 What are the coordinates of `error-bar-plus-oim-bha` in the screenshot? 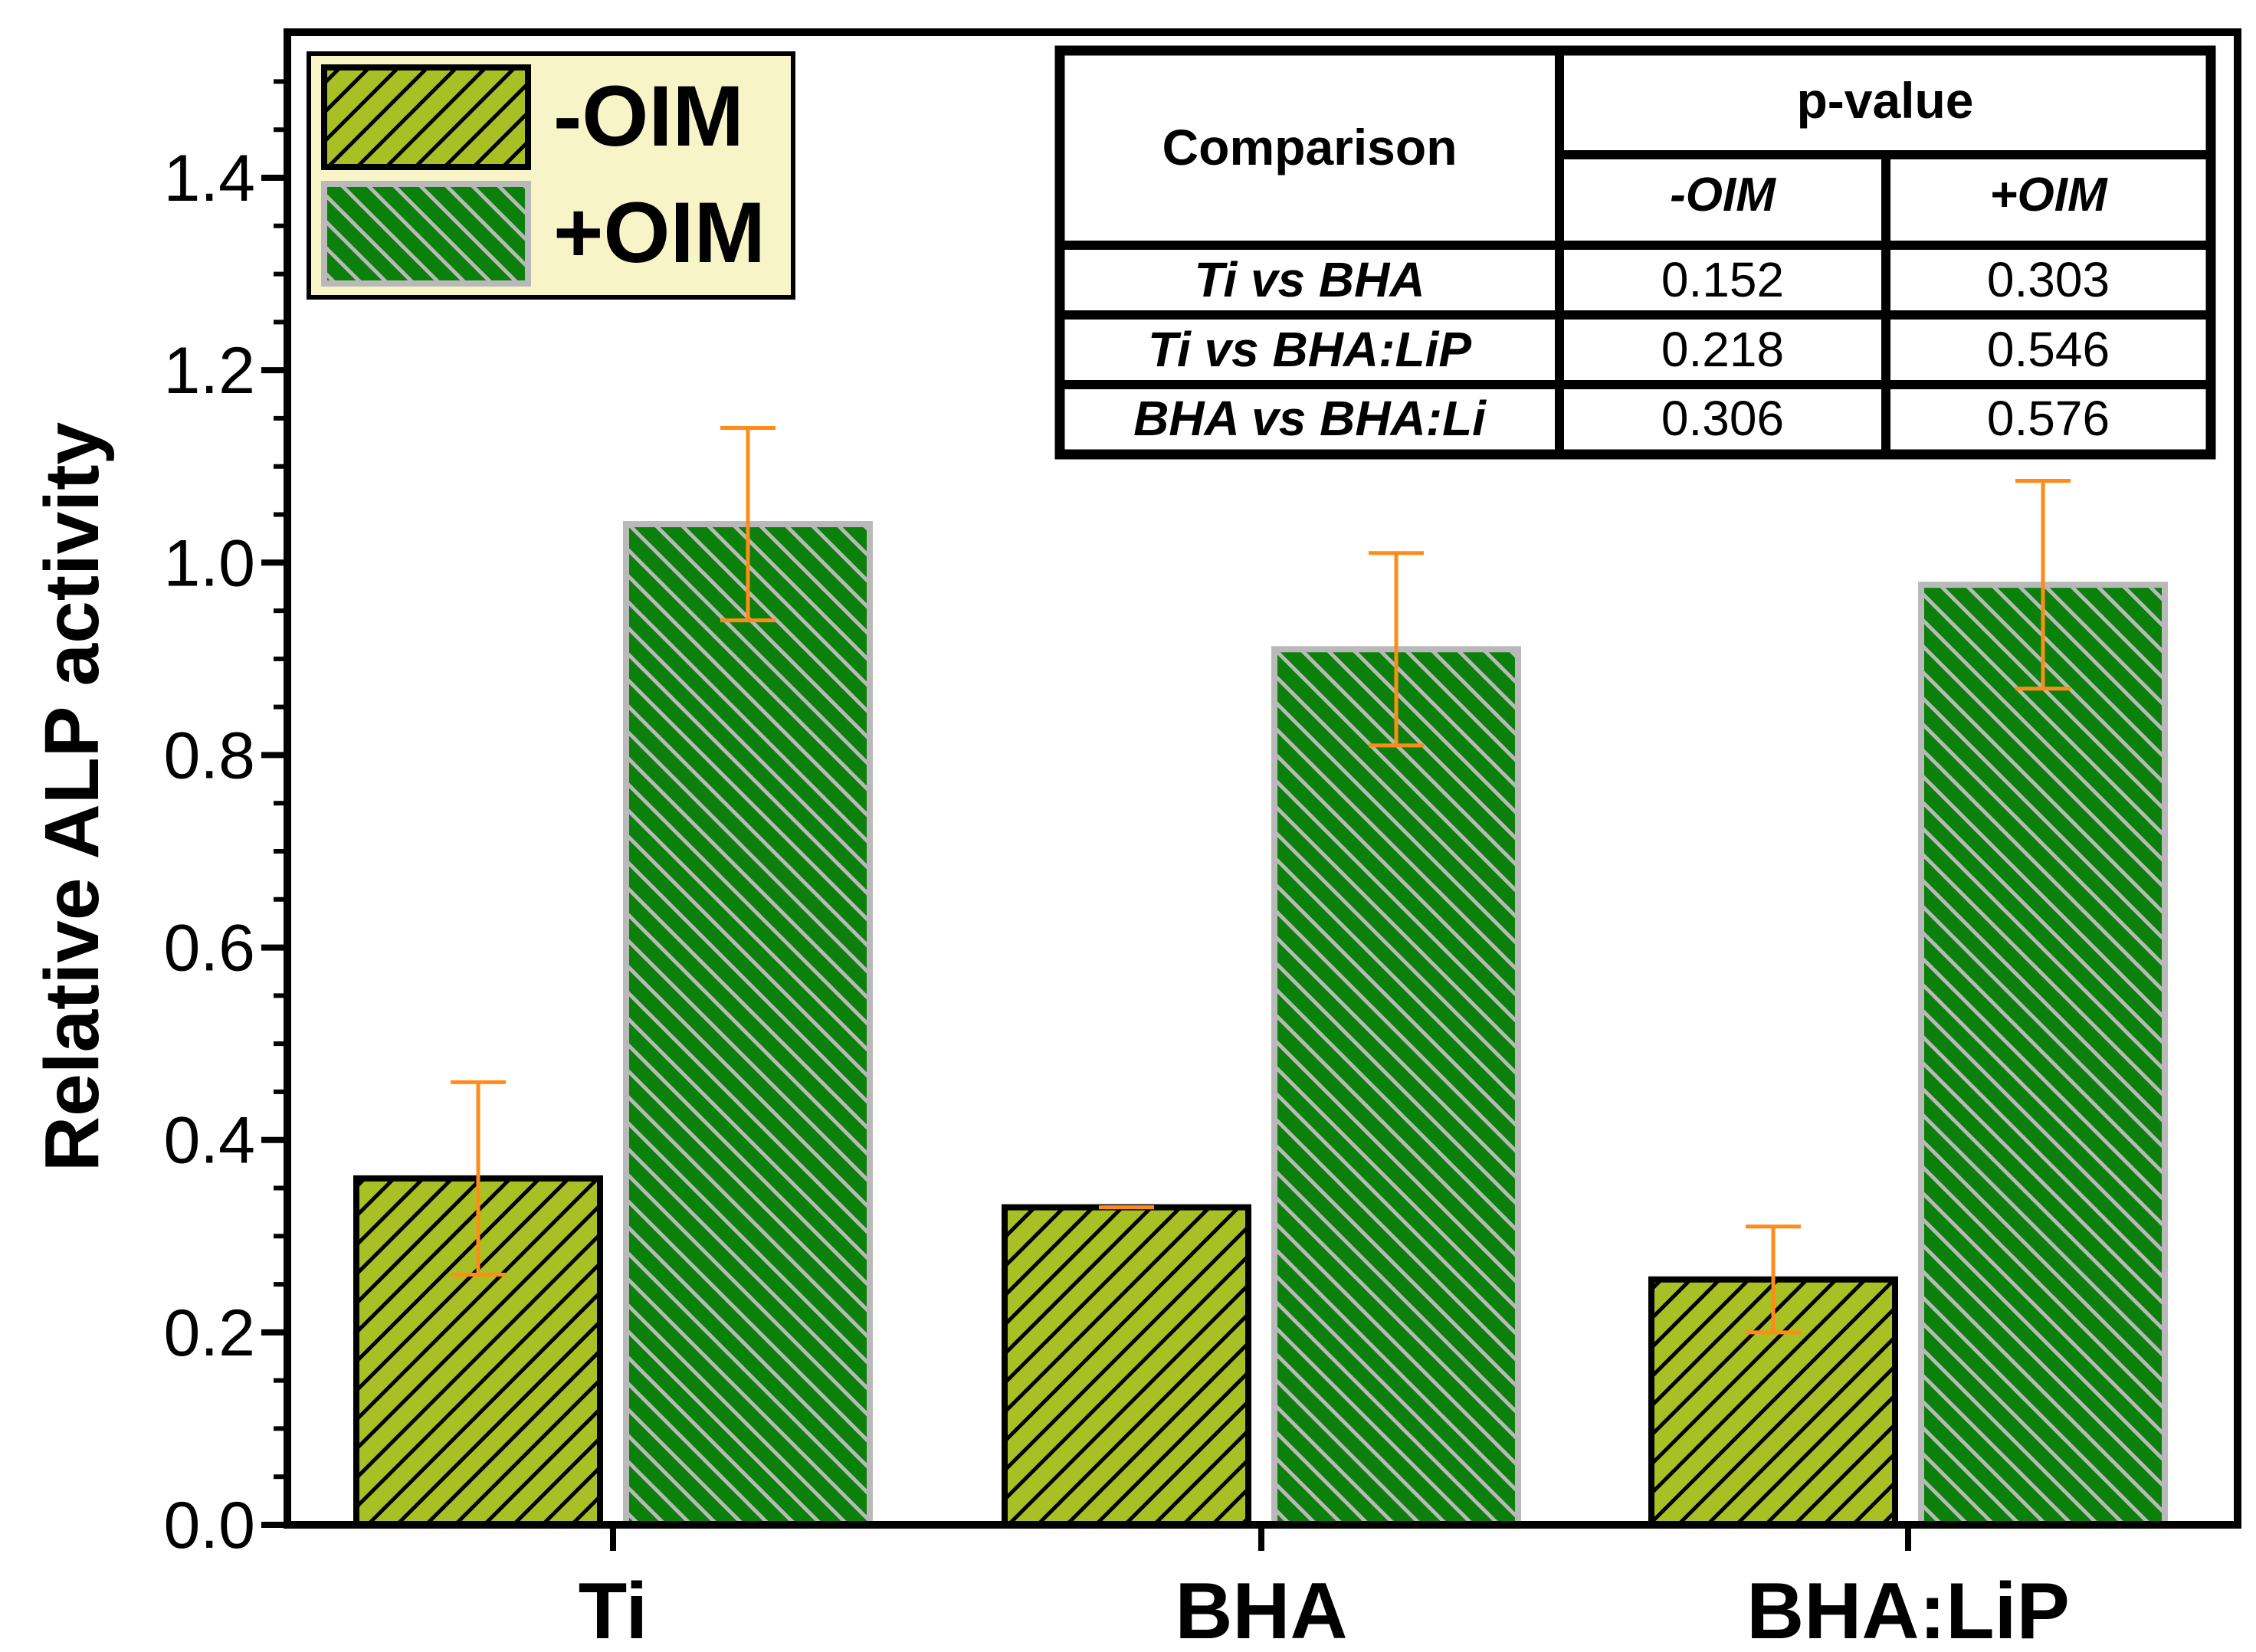 It's located at (1396, 649).